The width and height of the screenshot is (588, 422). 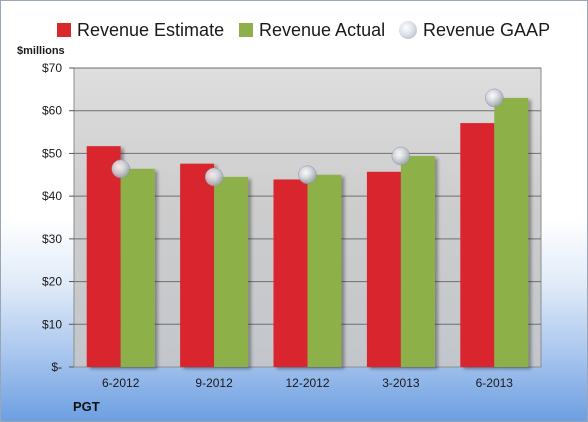 What do you see at coordinates (214, 383) in the screenshot?
I see `x-tick-label: 9-2012` at bounding box center [214, 383].